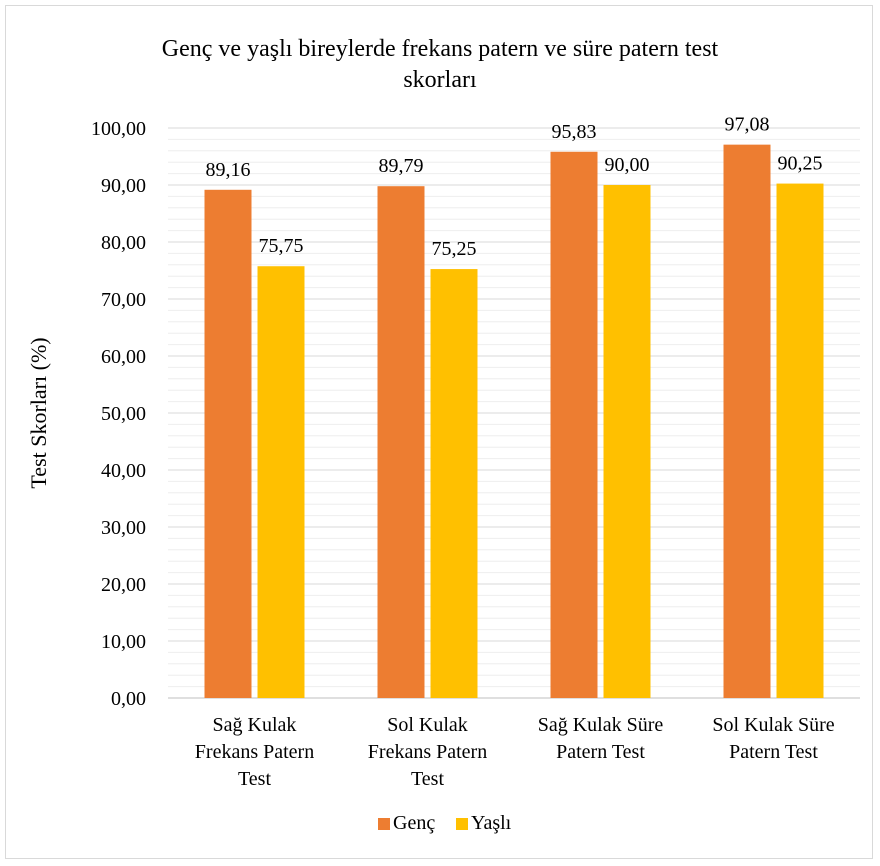 The width and height of the screenshot is (880, 866). What do you see at coordinates (773, 725) in the screenshot?
I see `x-tick-label: Sol Kulak Süre` at bounding box center [773, 725].